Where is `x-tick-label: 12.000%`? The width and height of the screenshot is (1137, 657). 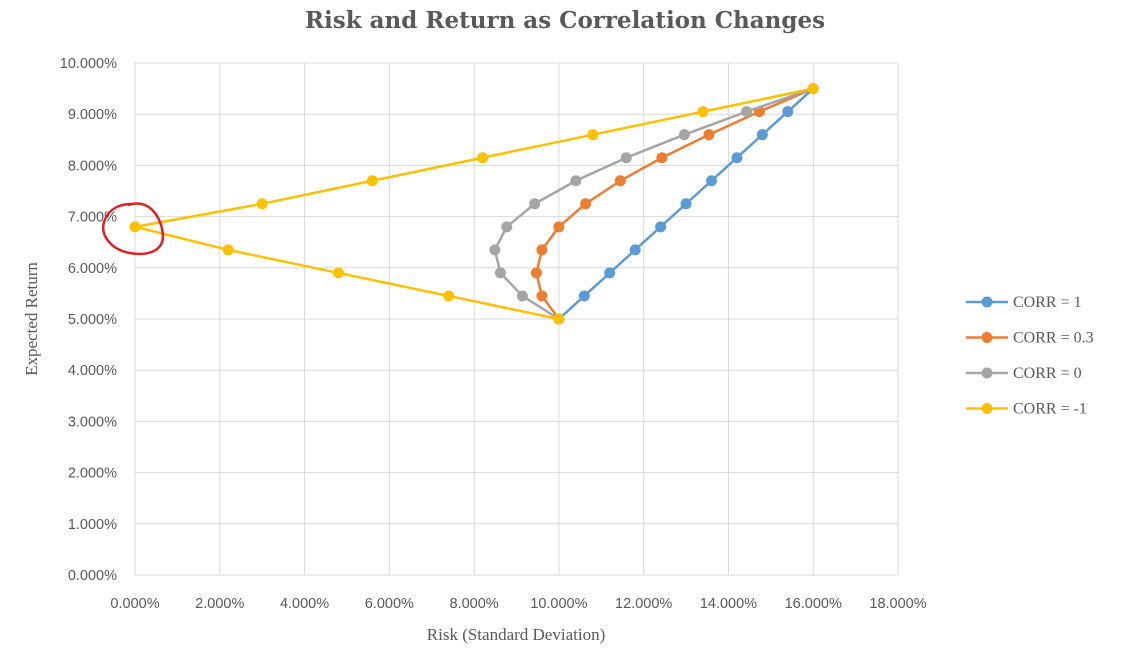 x-tick-label: 12.000% is located at coordinates (643, 604).